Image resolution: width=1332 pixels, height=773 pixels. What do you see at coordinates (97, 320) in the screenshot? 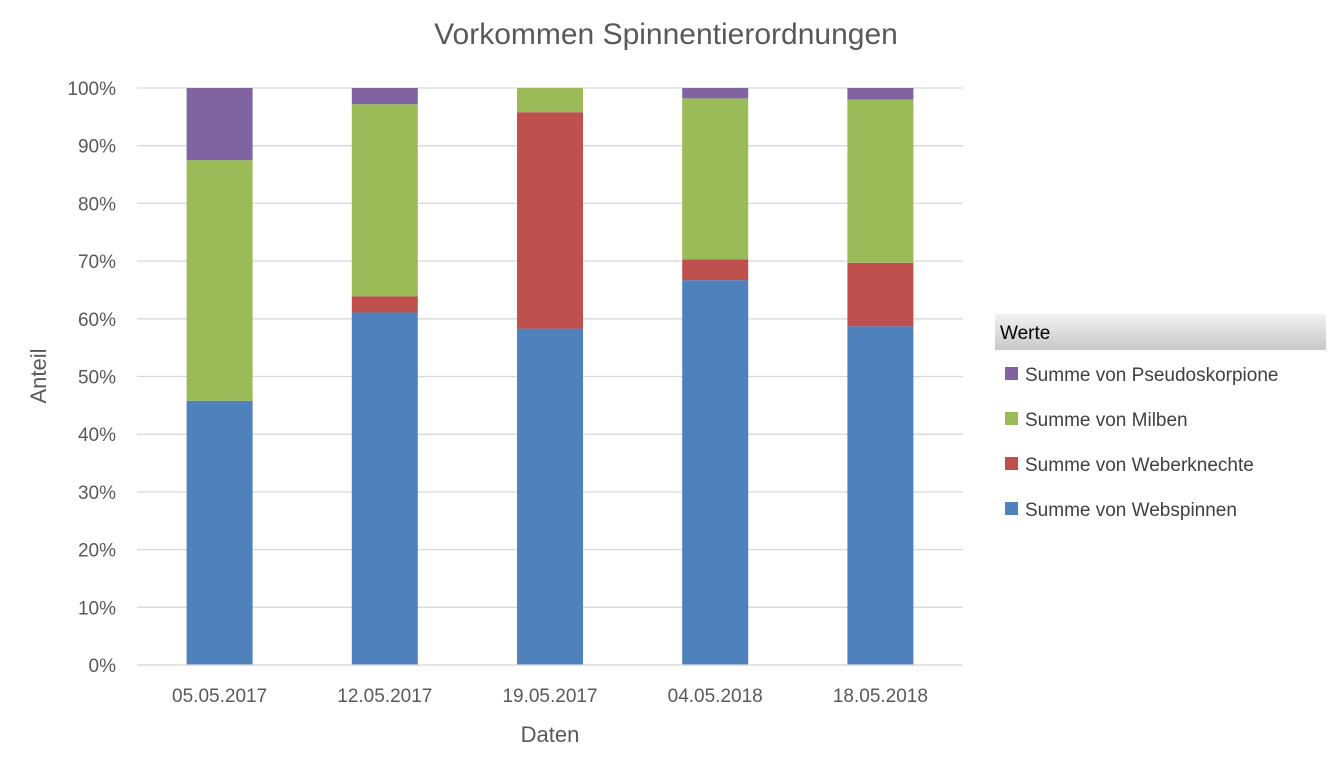
I see `y-tick-label: 60%` at bounding box center [97, 320].